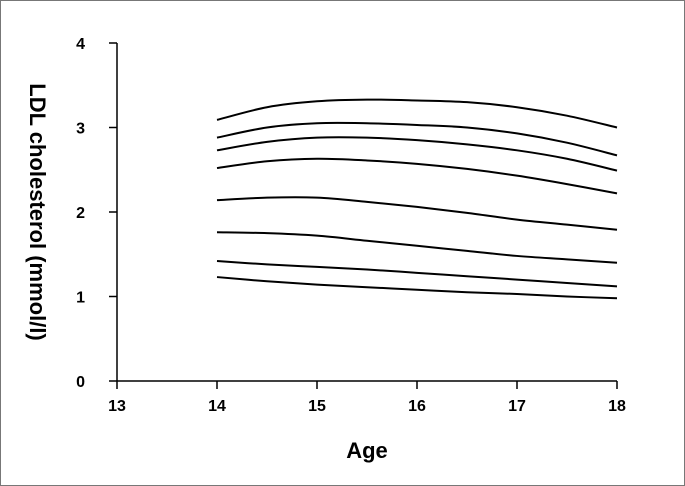 Image resolution: width=685 pixels, height=486 pixels. I want to click on y-tick-label: 1, so click(80, 298).